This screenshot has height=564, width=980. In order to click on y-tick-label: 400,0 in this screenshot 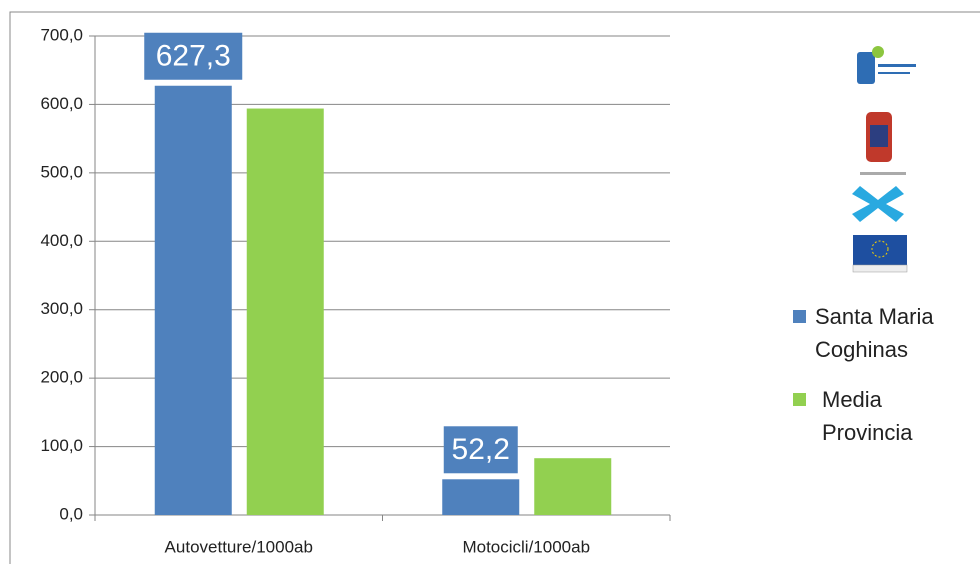, I will do `click(61, 240)`.